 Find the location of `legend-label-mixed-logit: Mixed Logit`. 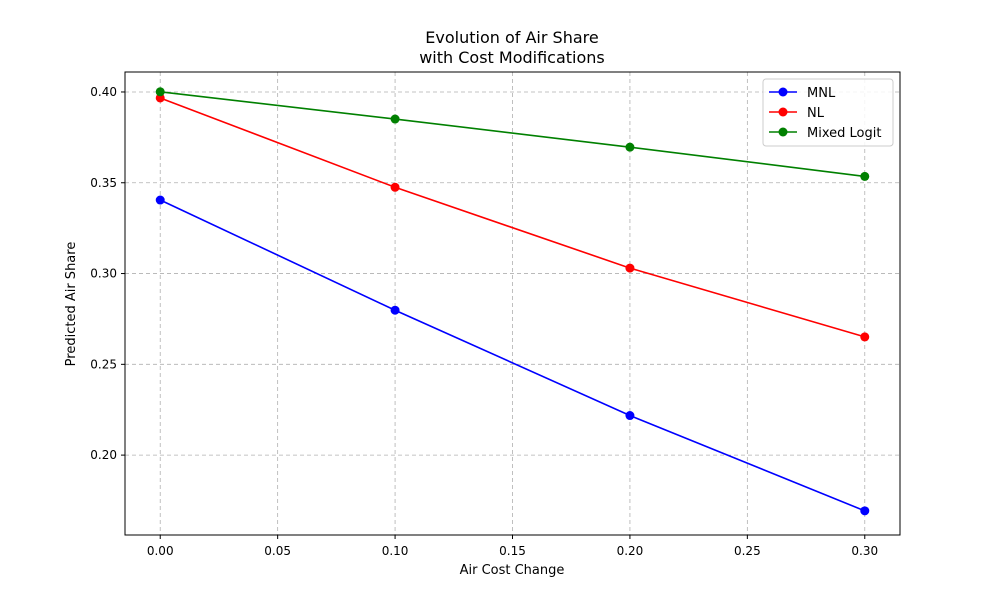

legend-label-mixed-logit: Mixed Logit is located at coordinates (844, 133).